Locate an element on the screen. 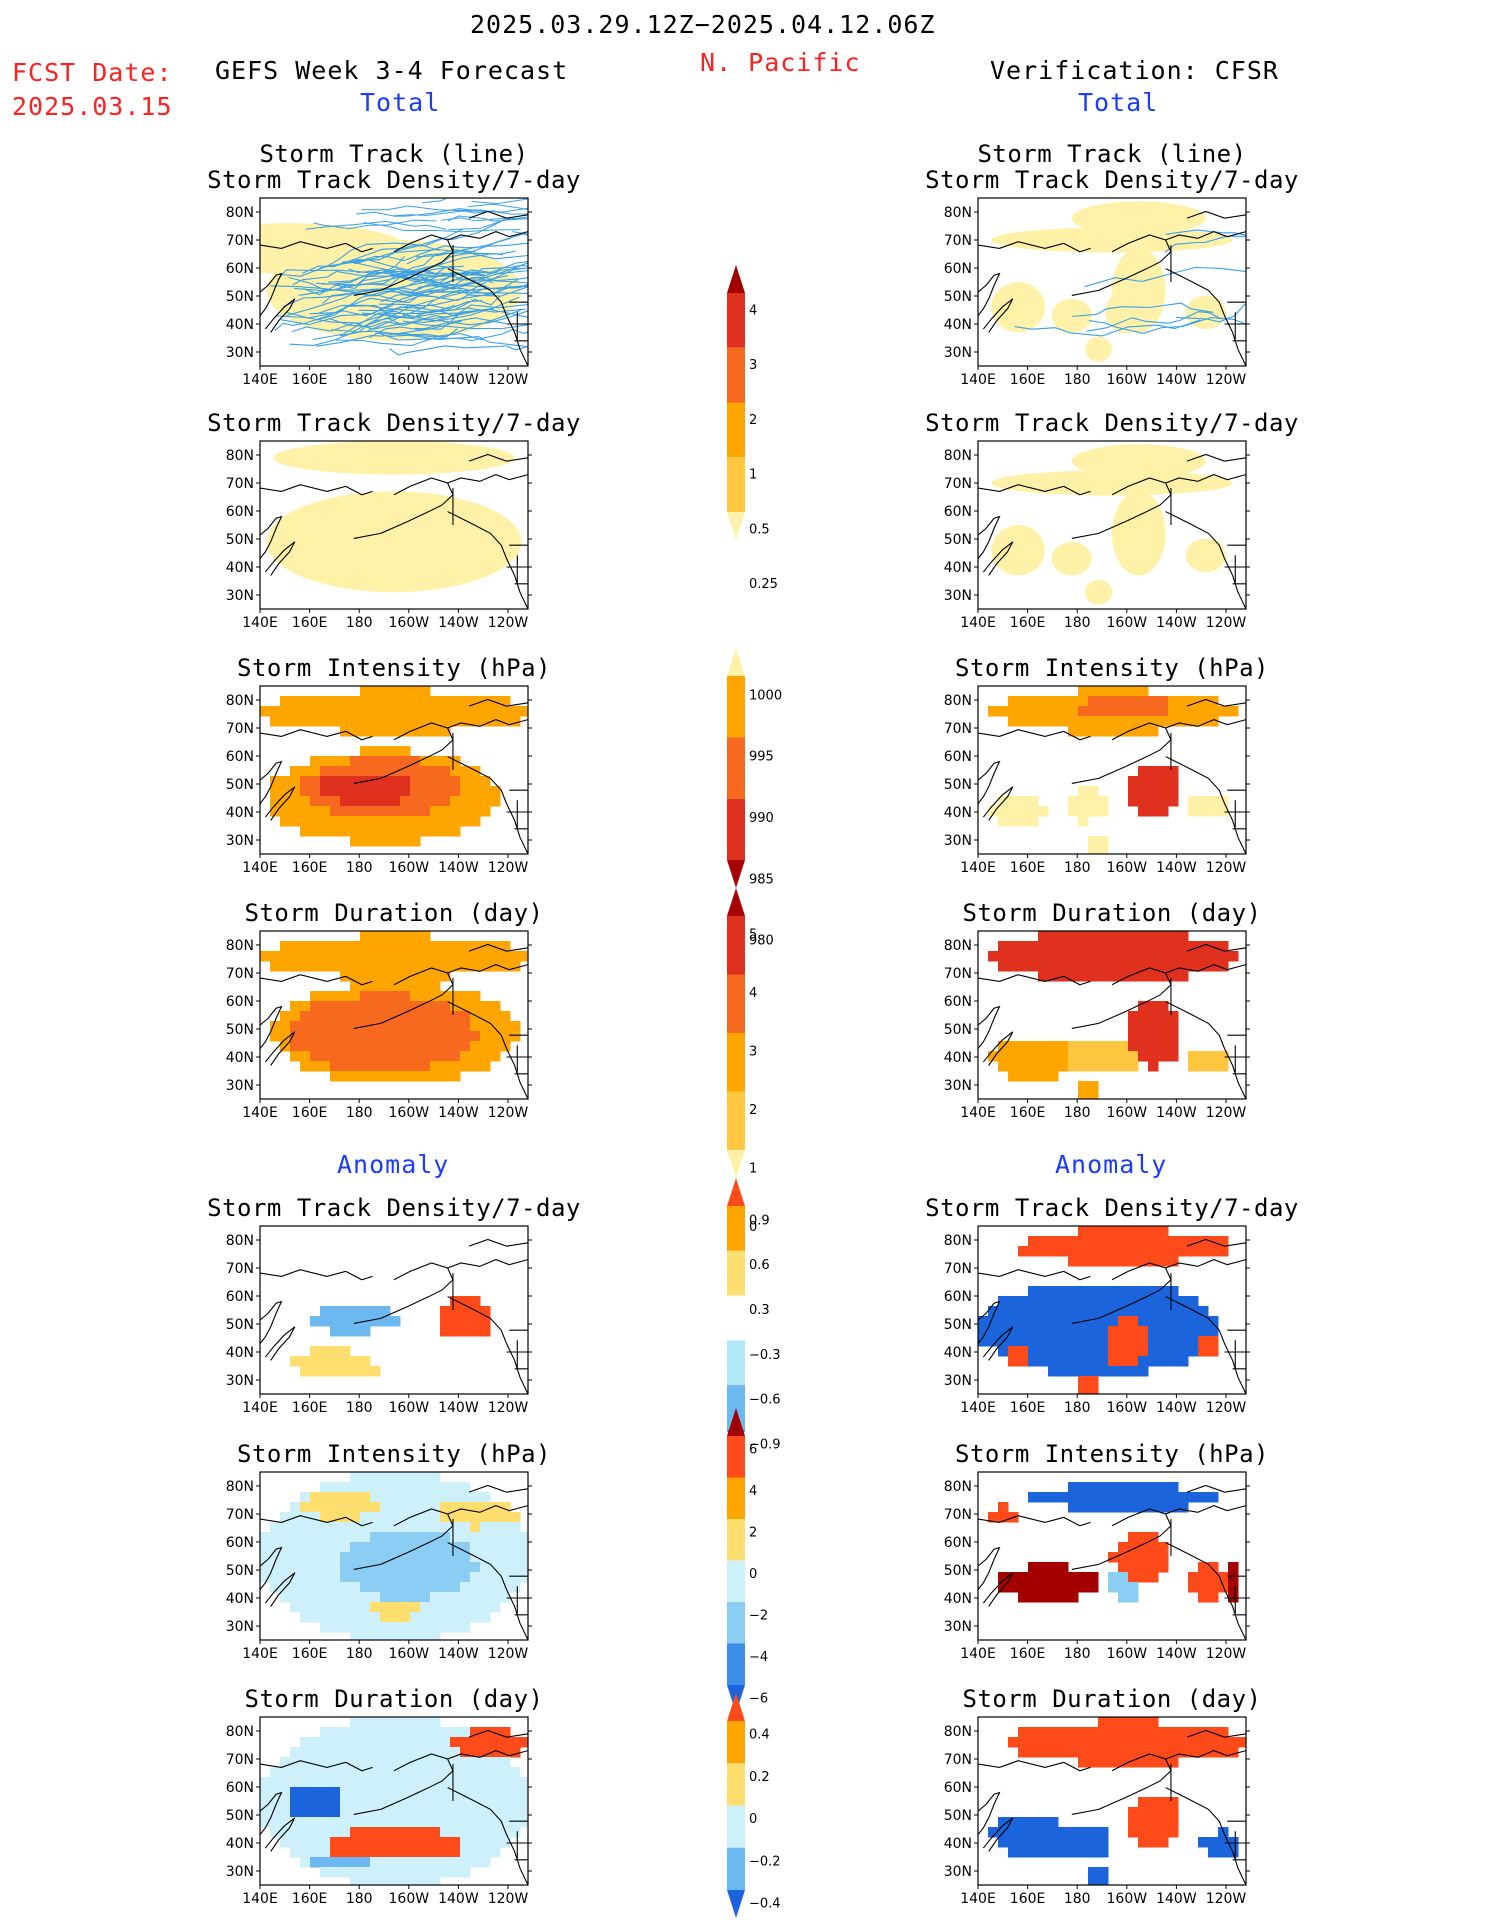  lat-label: 70N is located at coordinates (240, 974).